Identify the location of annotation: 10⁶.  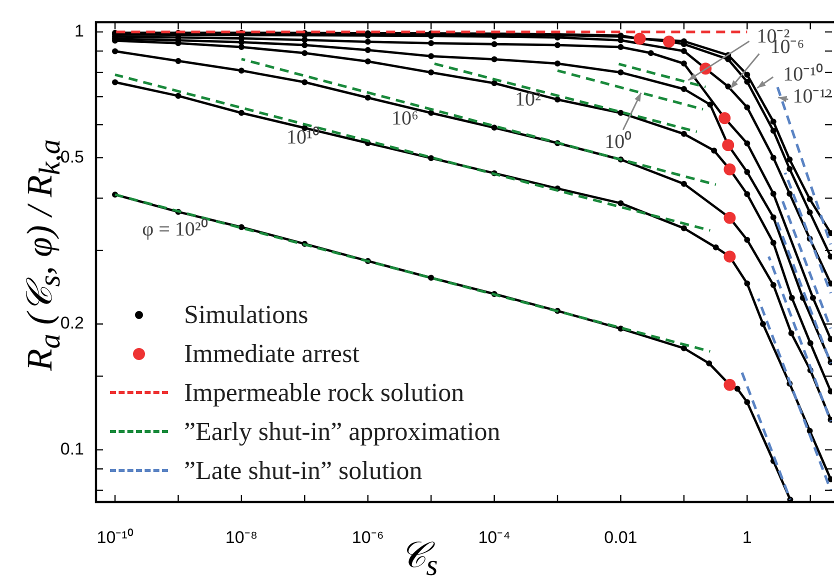
(405, 118).